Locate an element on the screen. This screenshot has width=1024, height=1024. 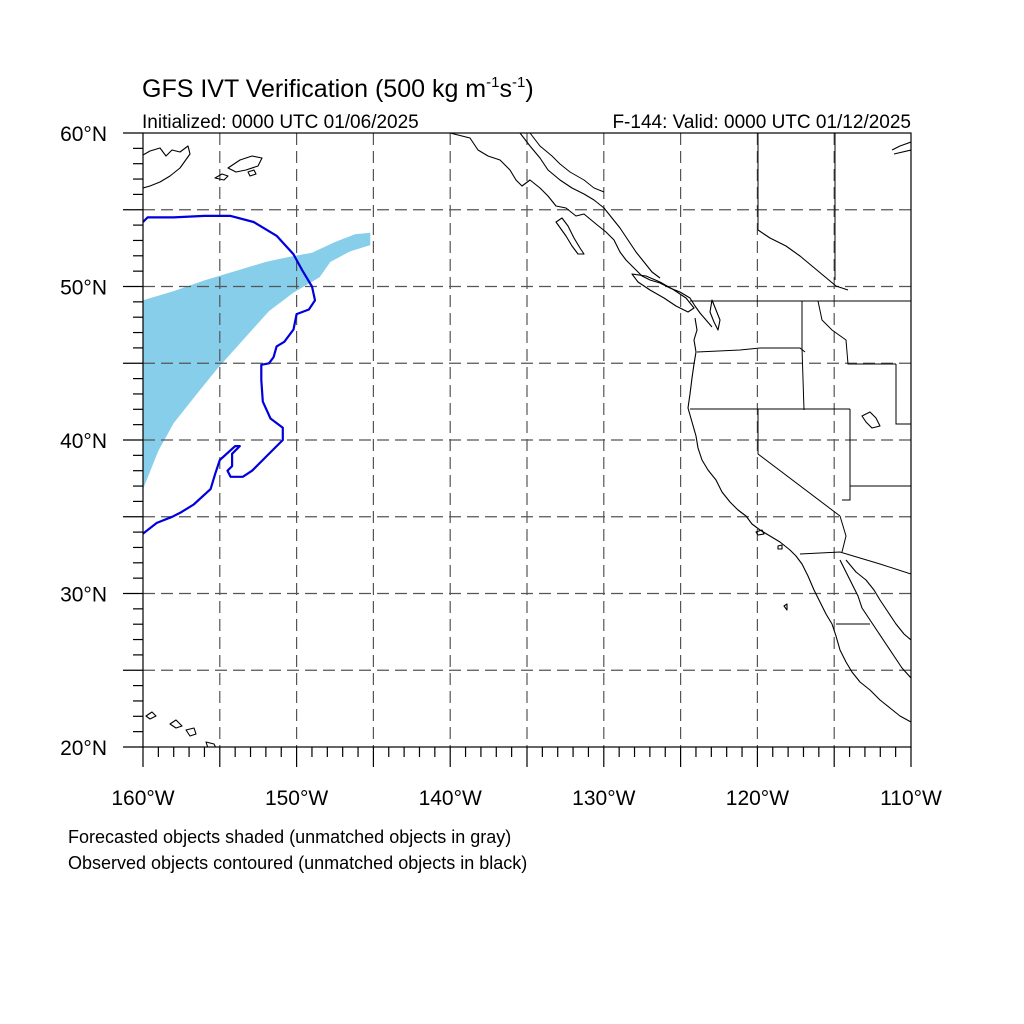
us-west-coast is located at coordinates (799, 520).